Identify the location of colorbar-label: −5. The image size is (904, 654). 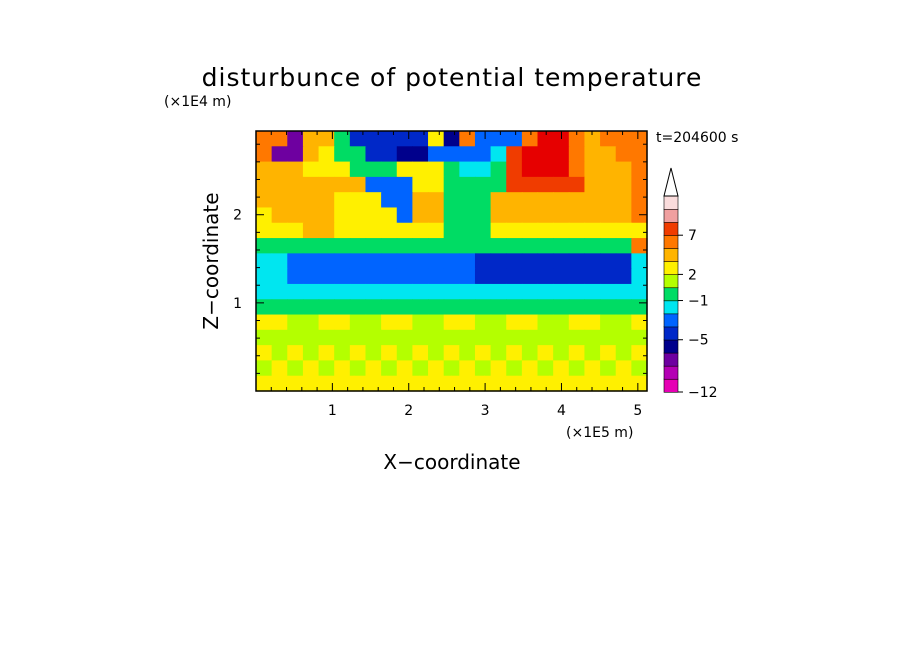
(698, 341).